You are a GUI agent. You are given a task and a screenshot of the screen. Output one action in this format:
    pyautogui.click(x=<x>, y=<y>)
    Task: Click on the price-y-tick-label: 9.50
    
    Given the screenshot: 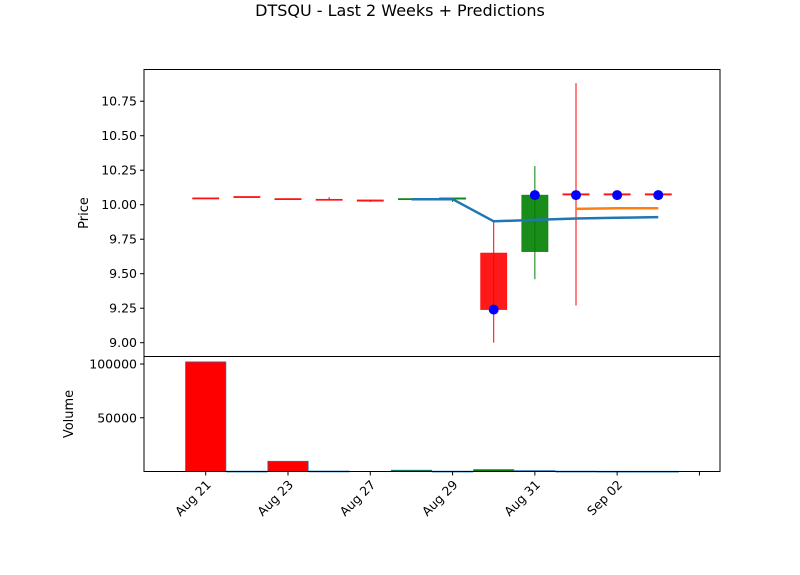 What is the action you would take?
    pyautogui.click(x=123, y=273)
    